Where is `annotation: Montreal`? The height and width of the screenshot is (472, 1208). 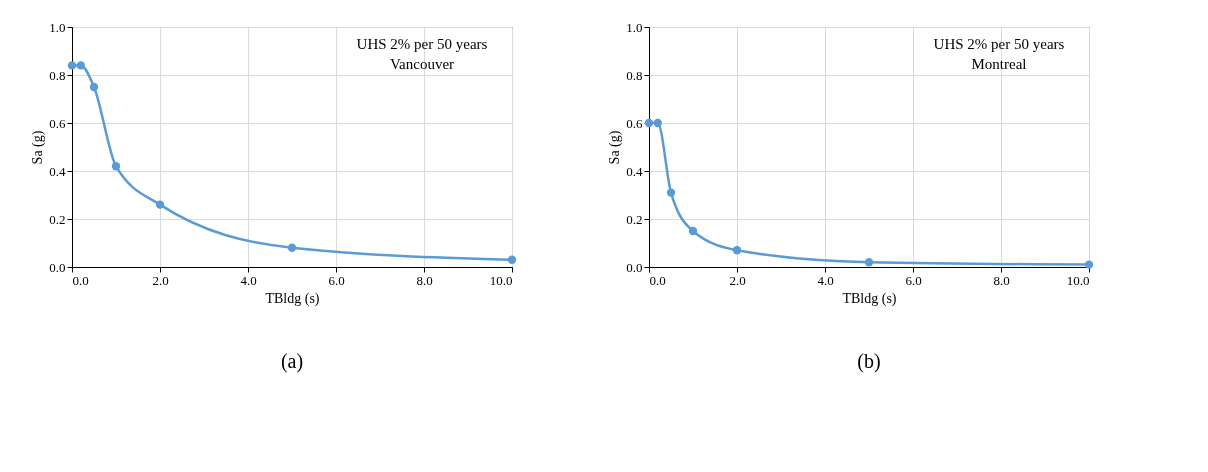 annotation: Montreal is located at coordinates (999, 64).